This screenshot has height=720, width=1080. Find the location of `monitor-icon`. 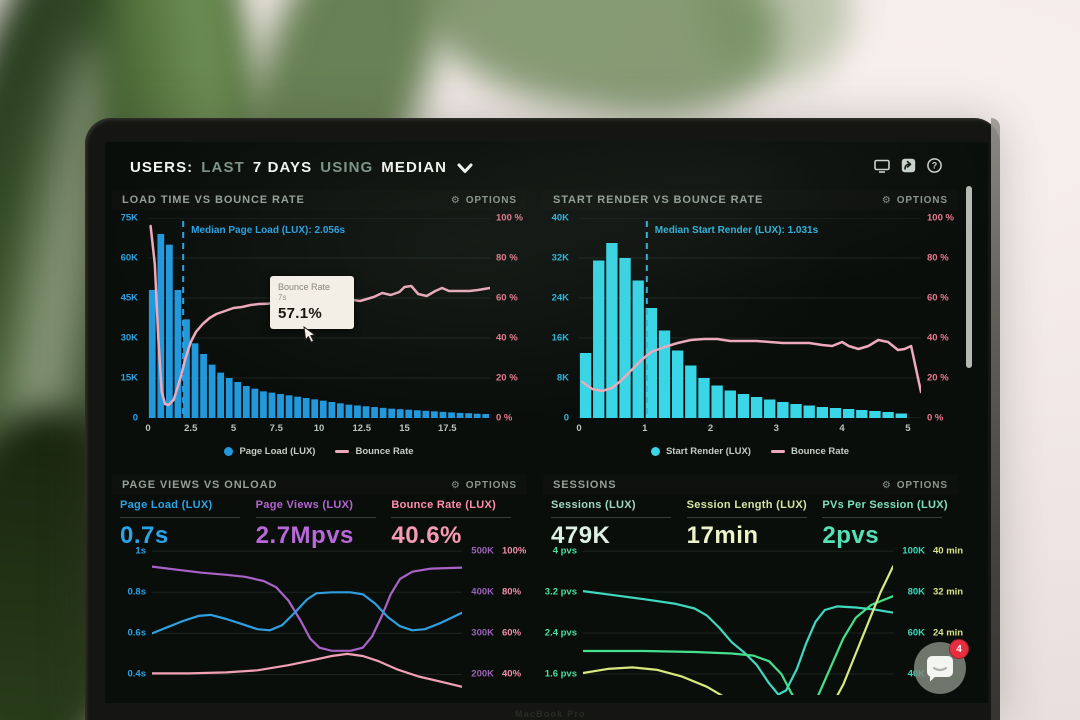

monitor-icon is located at coordinates (882, 166).